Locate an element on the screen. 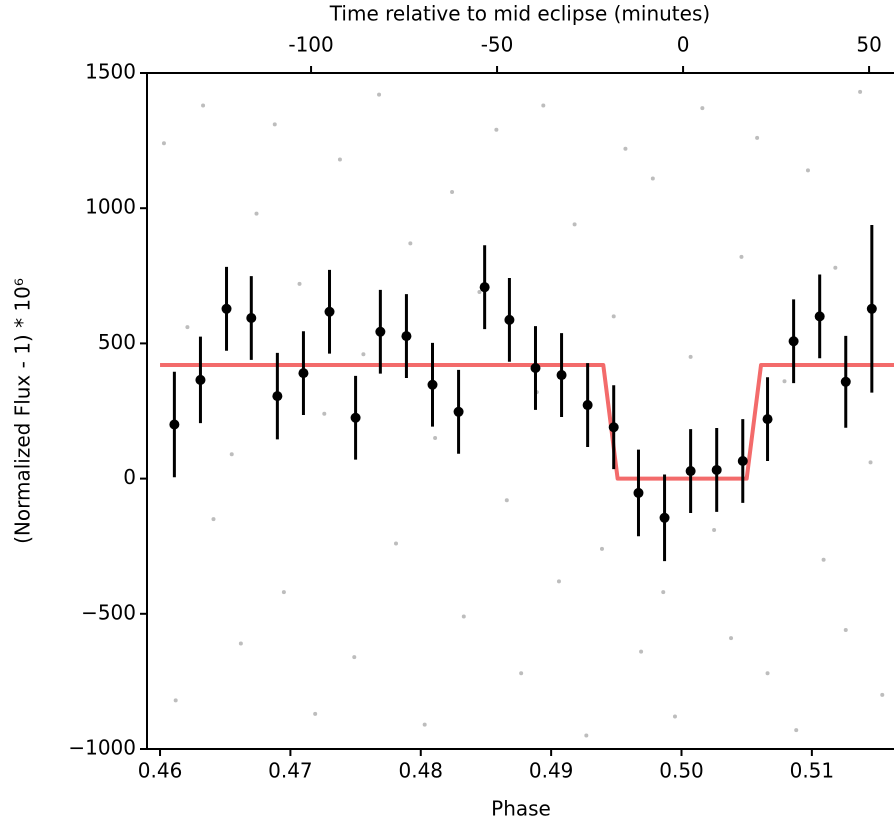  x-tick-label: 0.47 is located at coordinates (290, 771).